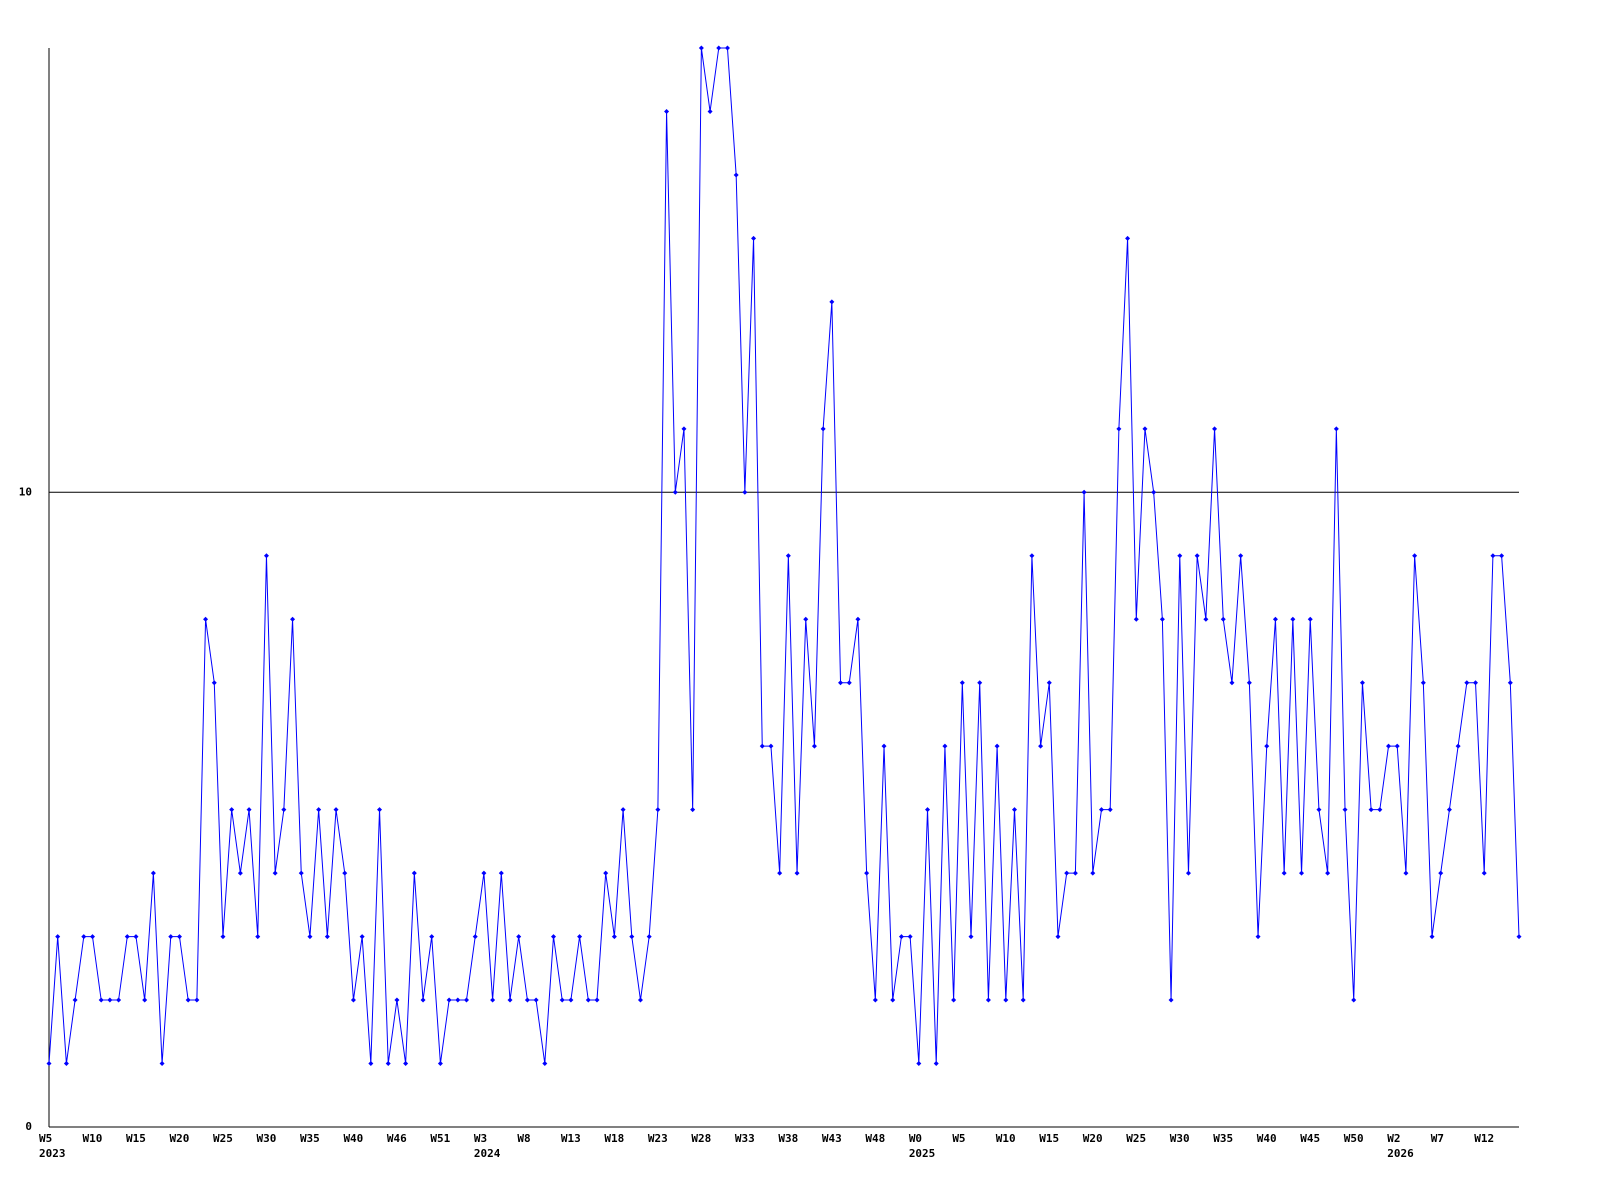  I want to click on year-label: 2025, so click(922, 1153).